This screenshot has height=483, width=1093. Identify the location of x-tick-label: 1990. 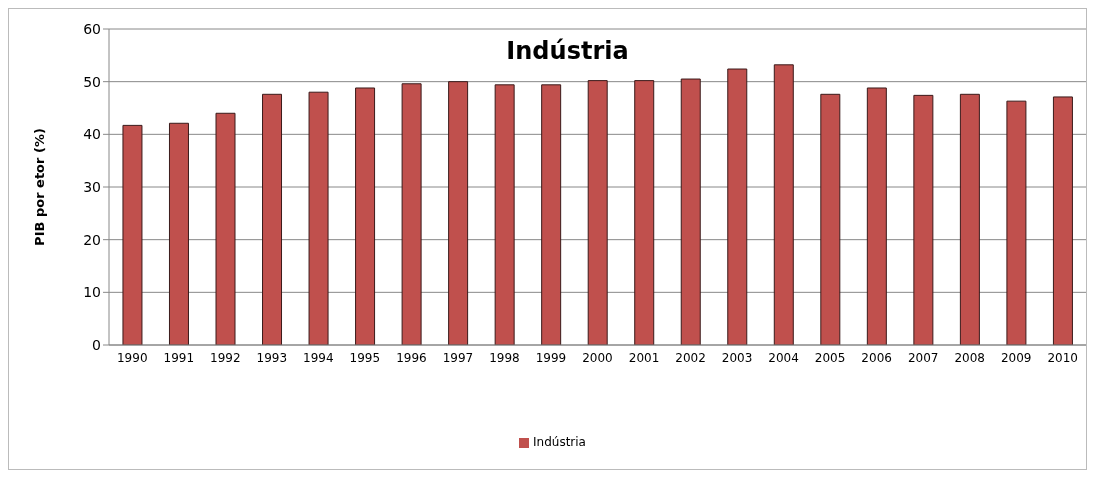
(132, 357).